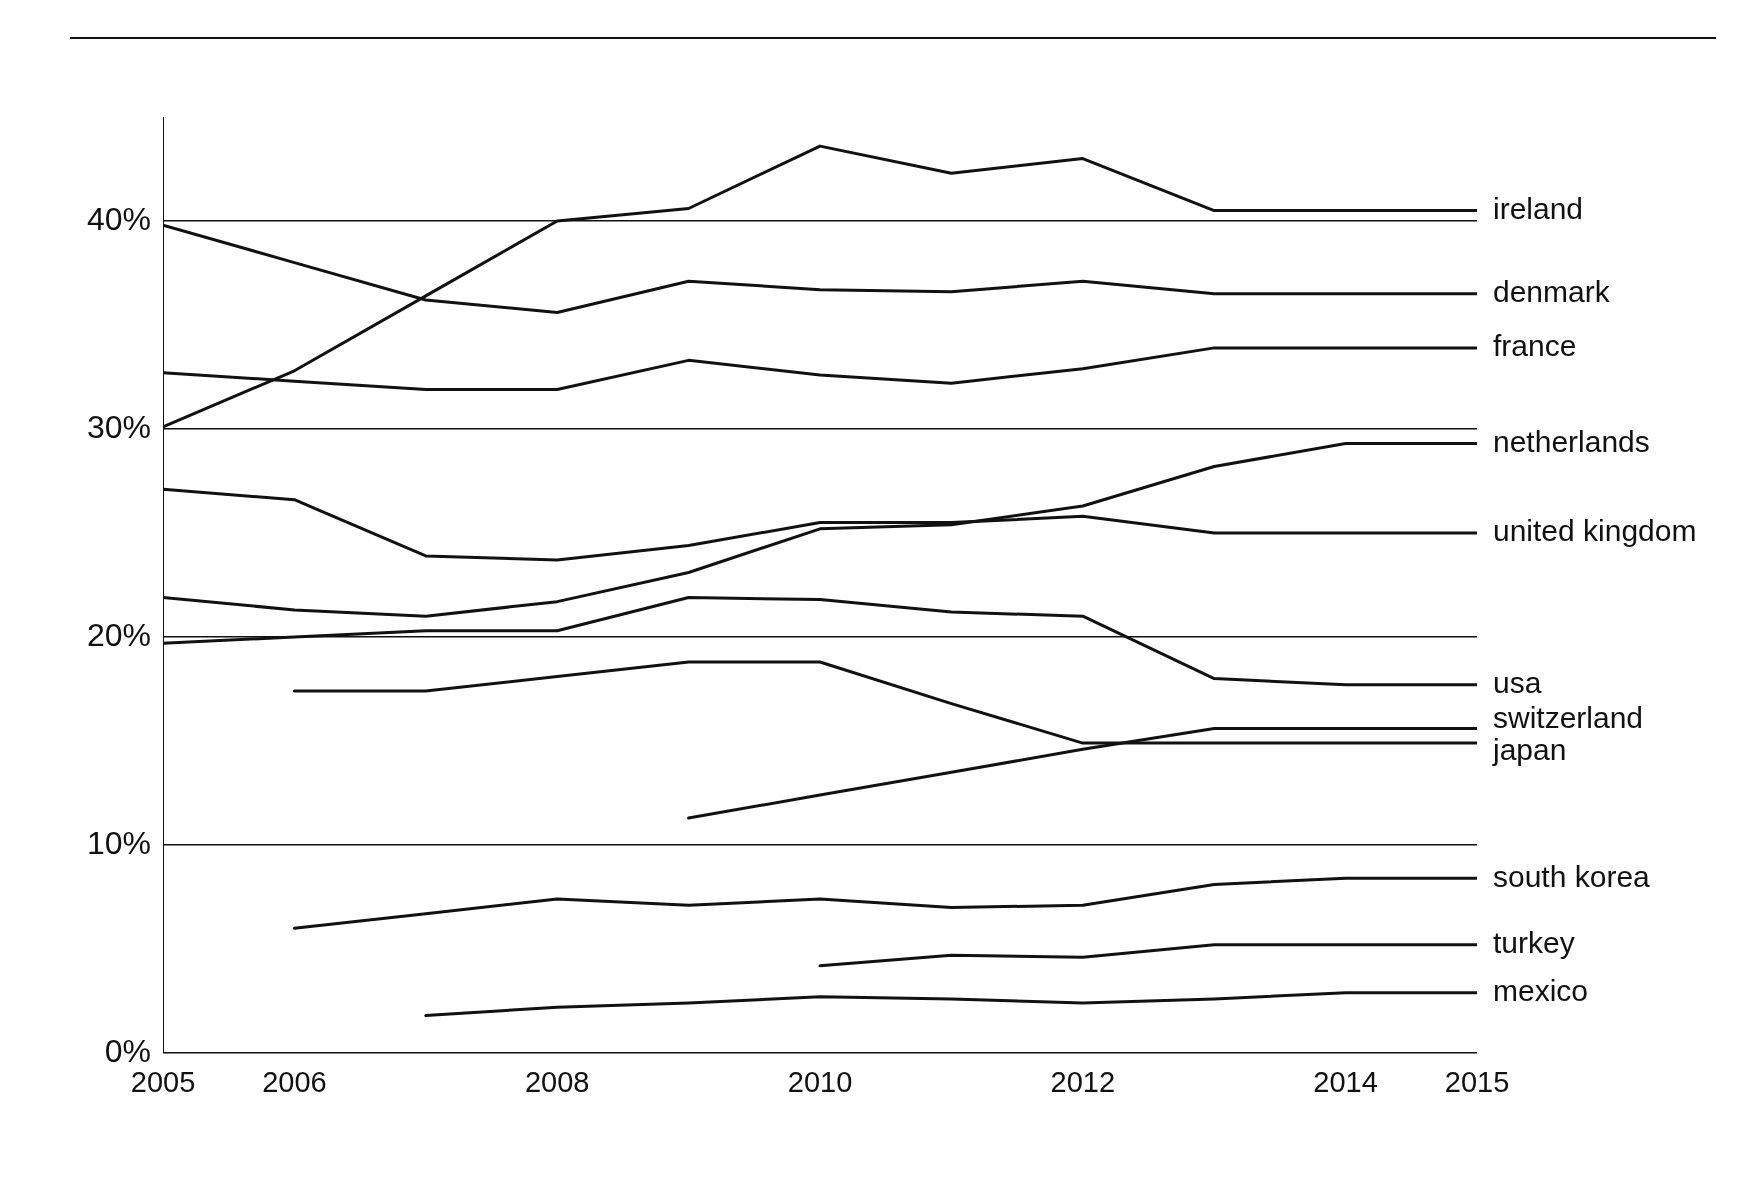 This screenshot has width=1760, height=1177. What do you see at coordinates (1517, 683) in the screenshot?
I see `series-label: usa` at bounding box center [1517, 683].